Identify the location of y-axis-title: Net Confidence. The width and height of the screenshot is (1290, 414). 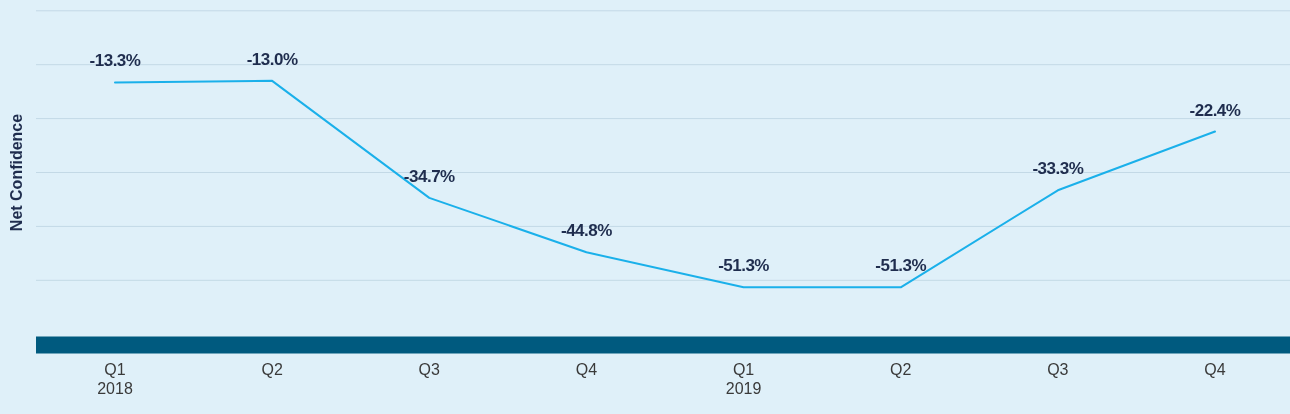
(16, 172).